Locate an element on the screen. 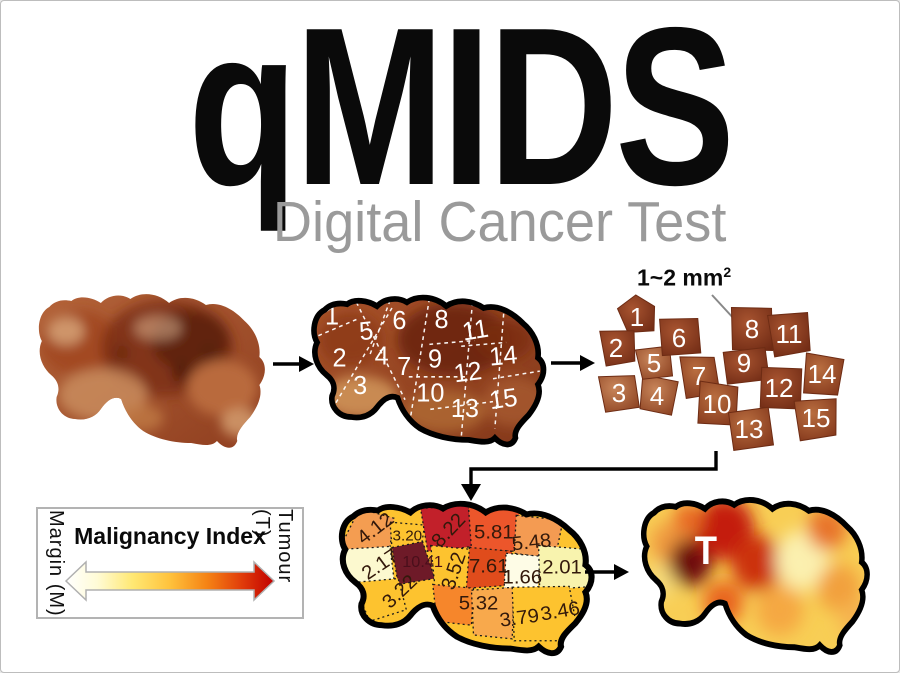 This screenshot has height=673, width=900. piece-number: 9 is located at coordinates (744, 363).